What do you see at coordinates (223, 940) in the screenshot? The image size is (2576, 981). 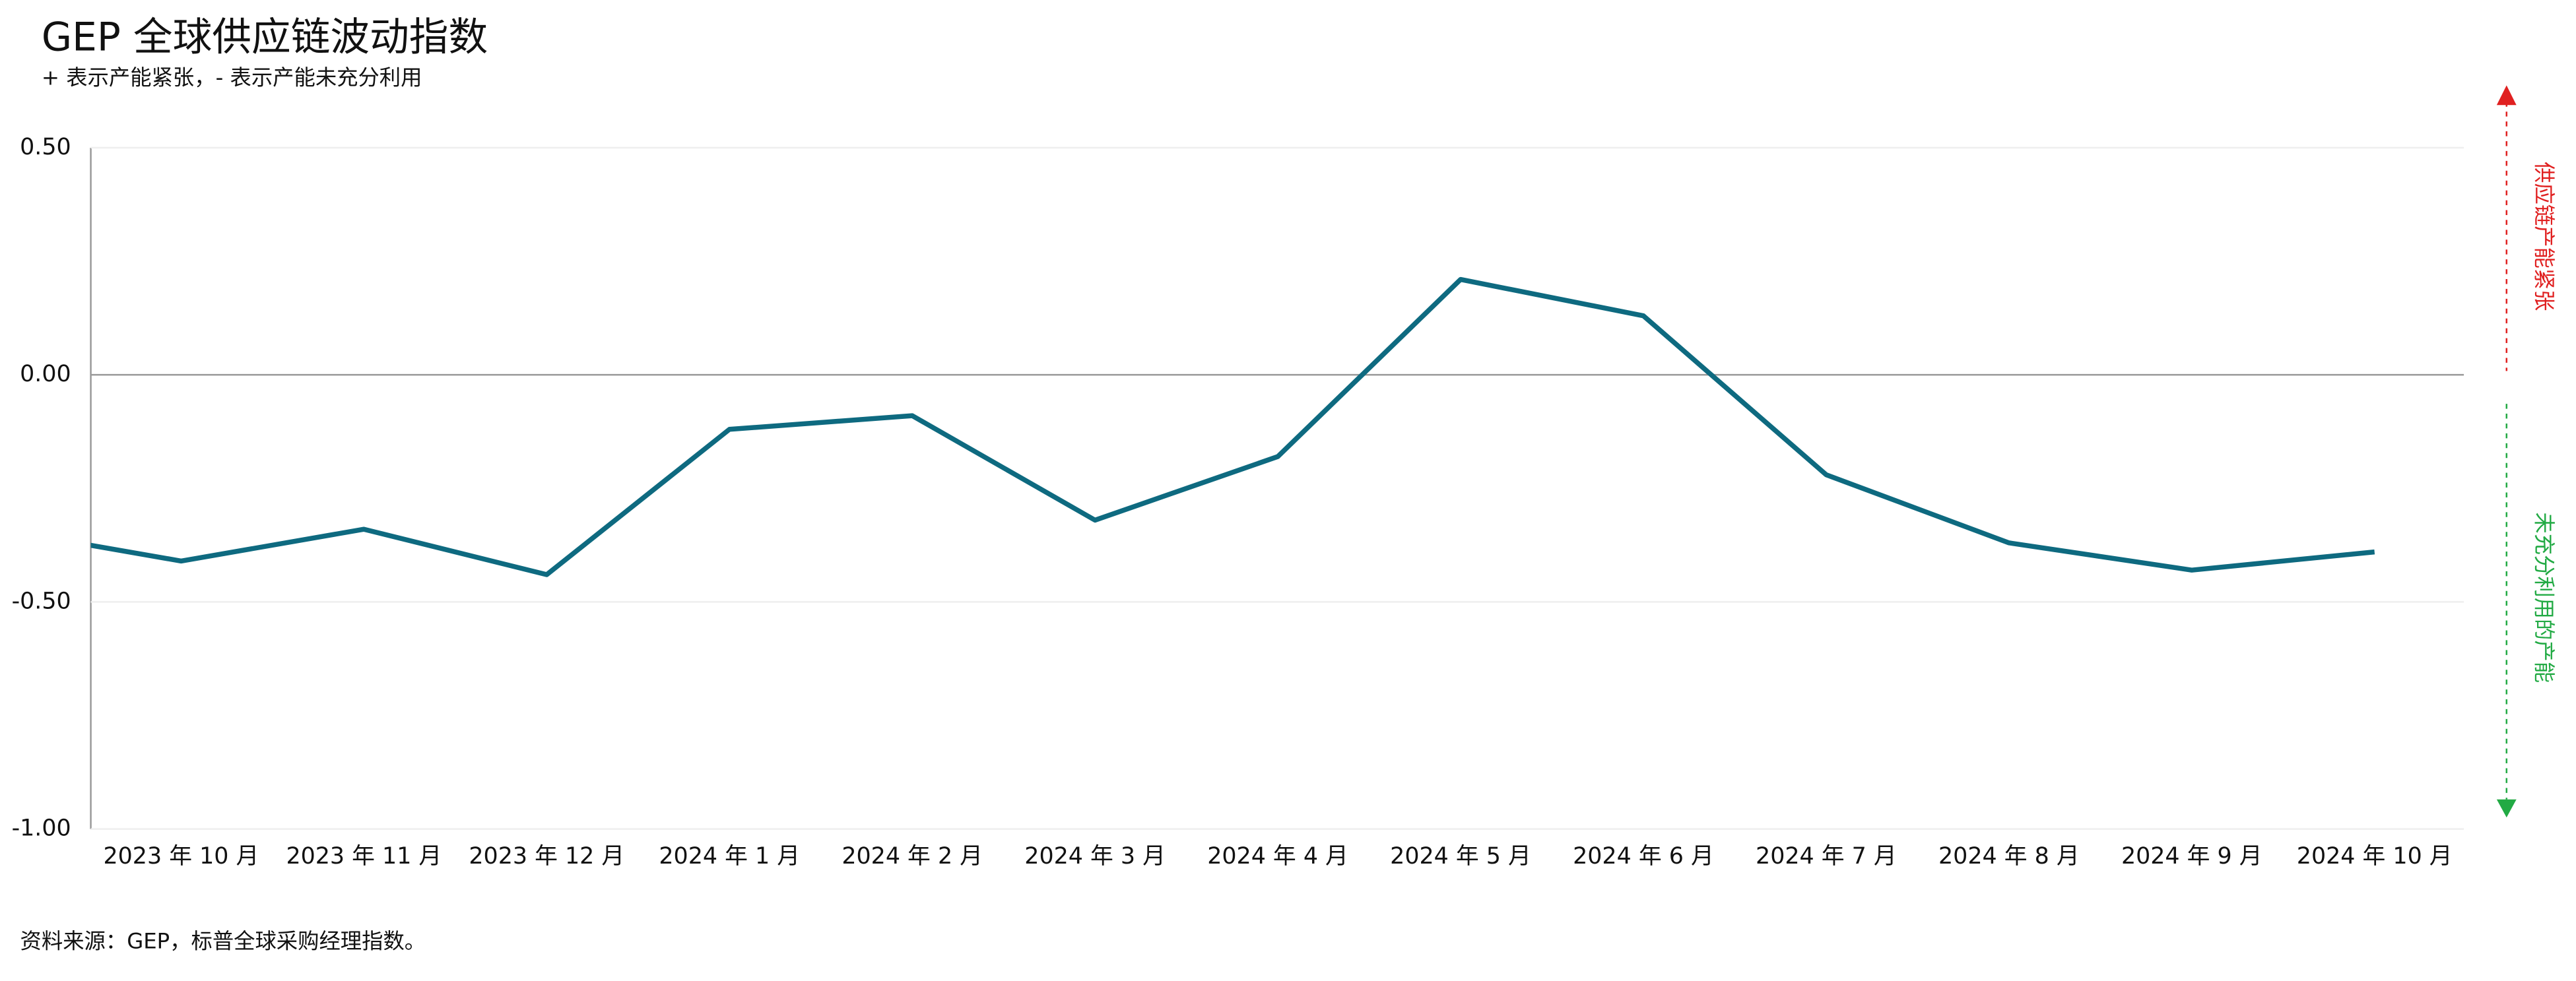 I see `source-note: 资料来源：GEP，标普全球采购经理指数。` at bounding box center [223, 940].